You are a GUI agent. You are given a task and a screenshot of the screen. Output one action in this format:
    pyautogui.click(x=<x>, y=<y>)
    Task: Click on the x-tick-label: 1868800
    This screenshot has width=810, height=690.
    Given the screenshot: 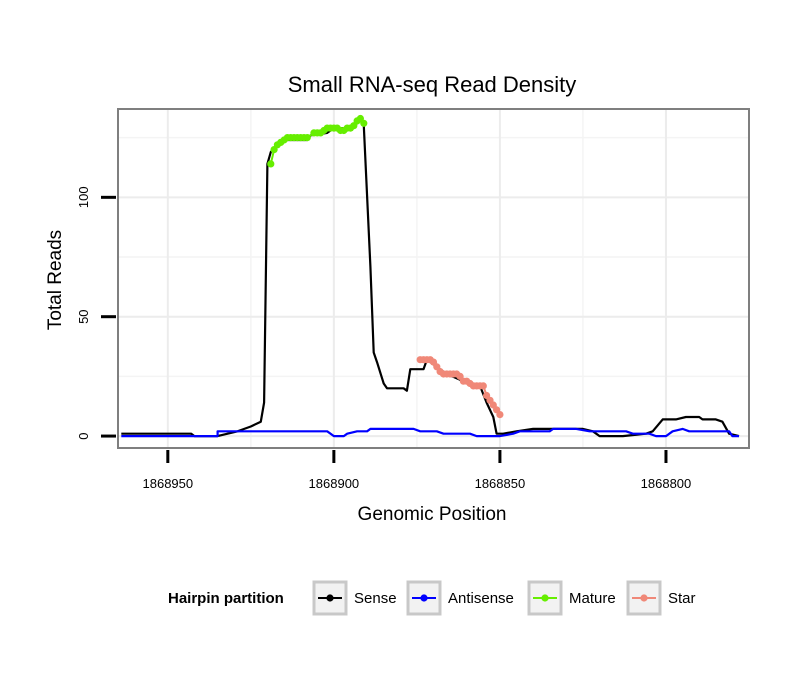 What is the action you would take?
    pyautogui.click(x=666, y=483)
    